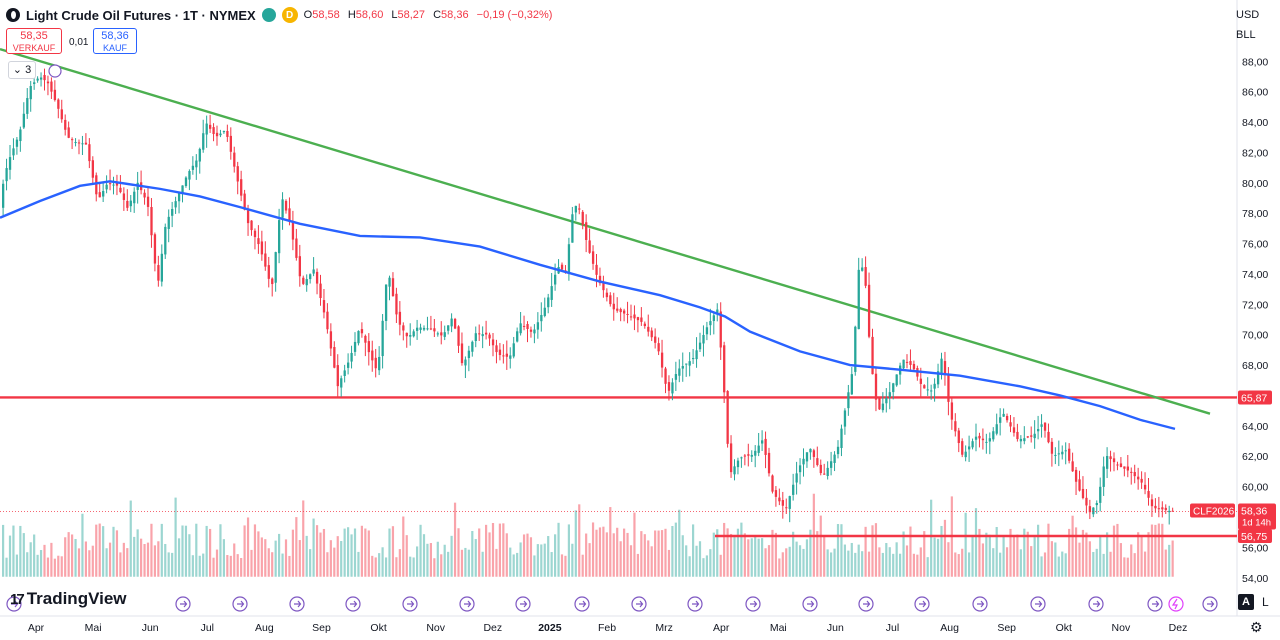 Image resolution: width=1280 pixels, height=640 pixels. What do you see at coordinates (115, 41) in the screenshot?
I see `buy-button: 58,36 KAUF` at bounding box center [115, 41].